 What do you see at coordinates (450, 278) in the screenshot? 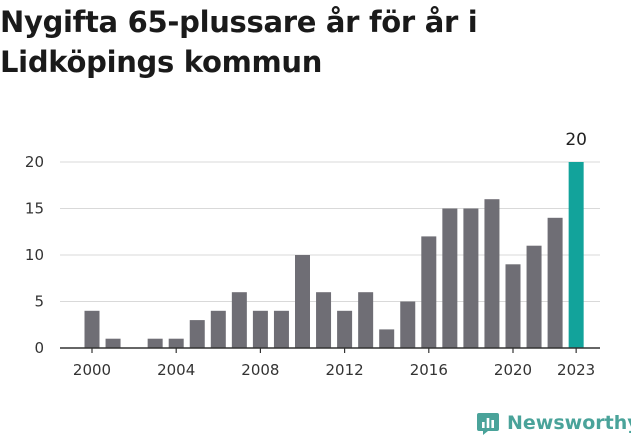
I see `bar-2017` at bounding box center [450, 278].